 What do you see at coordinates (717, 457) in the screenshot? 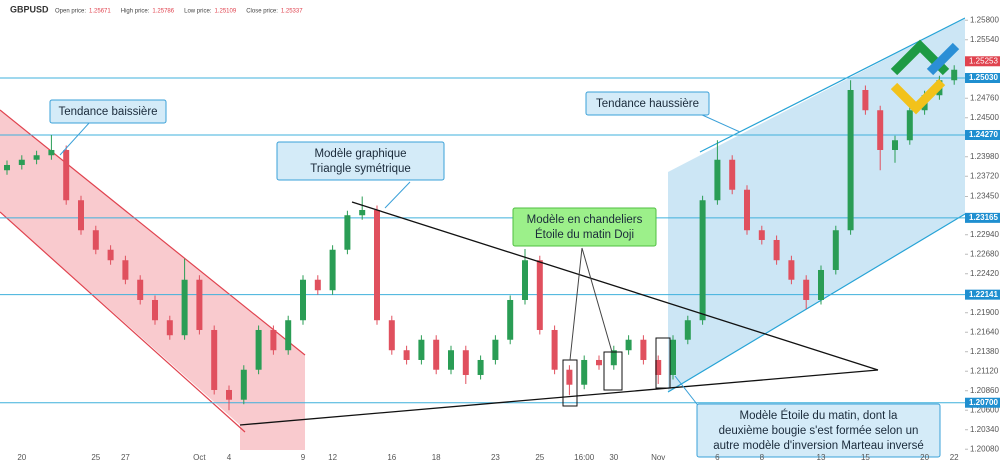
I see `x-tick-label: 6` at bounding box center [717, 457].